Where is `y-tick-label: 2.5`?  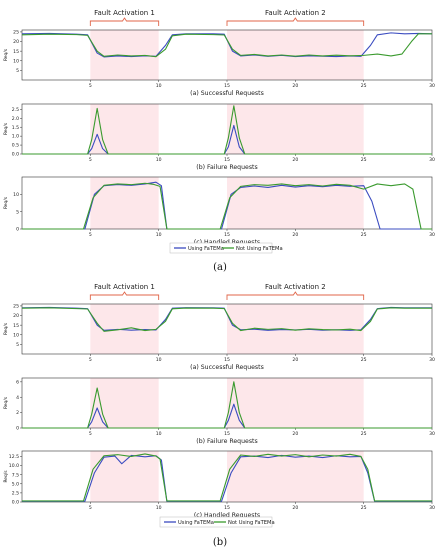
y-tick-label: 2.5 is located at coordinates (15, 110).